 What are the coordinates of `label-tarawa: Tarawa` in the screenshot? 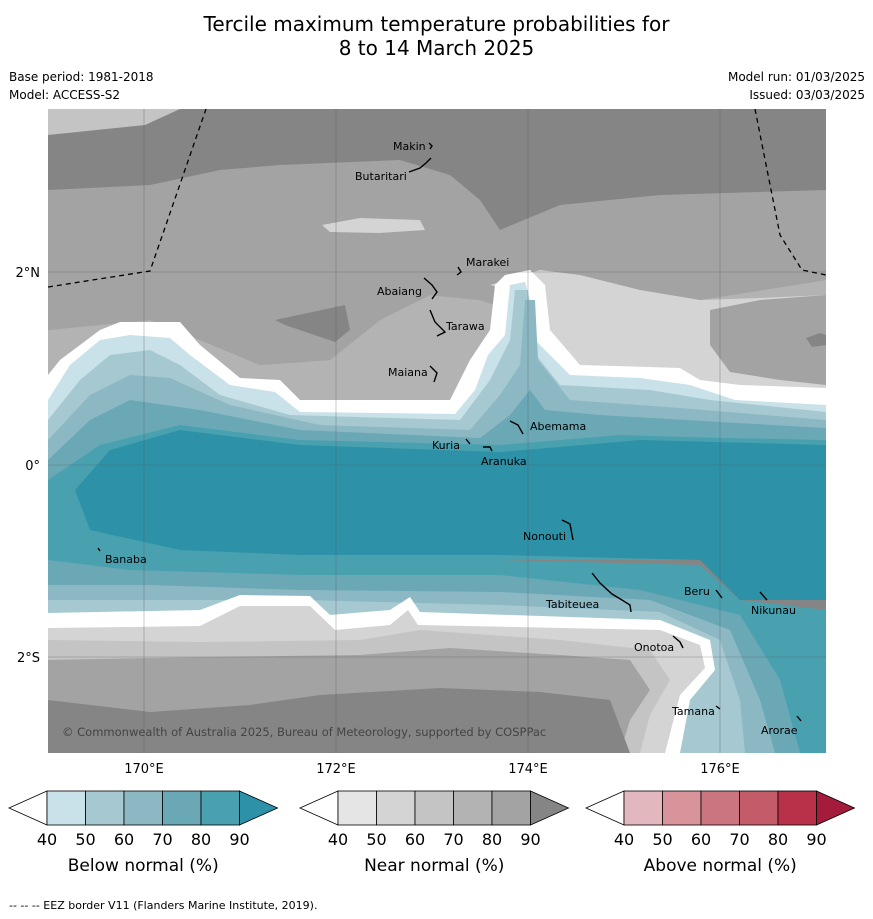 It's located at (465, 326).